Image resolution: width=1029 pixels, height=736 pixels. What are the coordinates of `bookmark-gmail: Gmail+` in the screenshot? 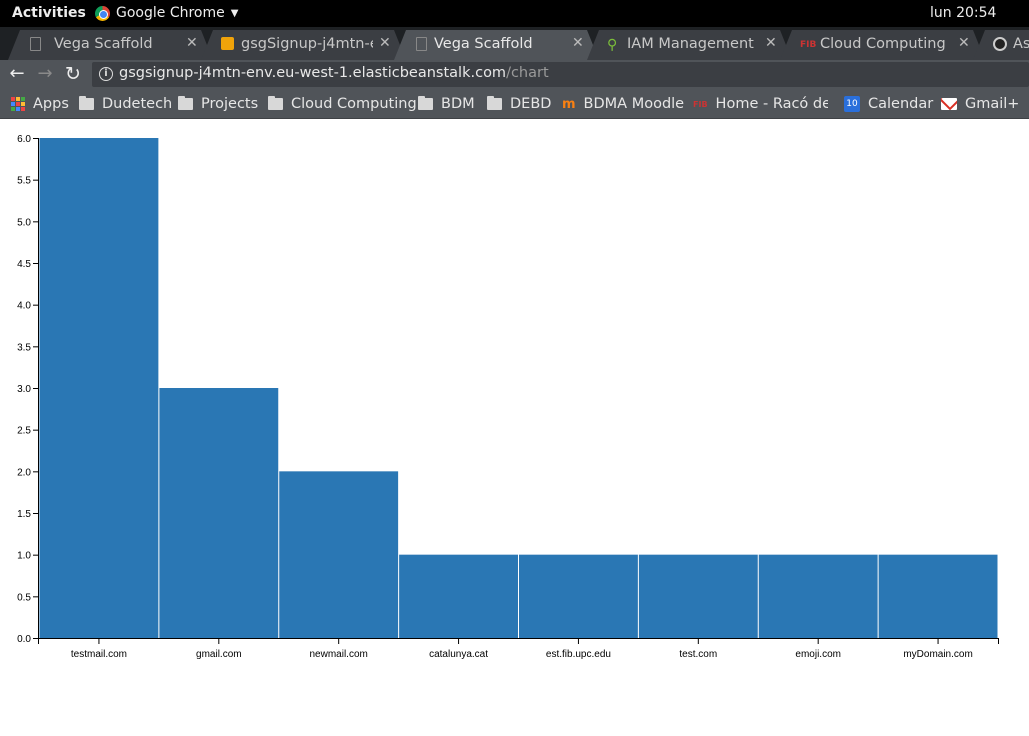 It's located at (980, 104).